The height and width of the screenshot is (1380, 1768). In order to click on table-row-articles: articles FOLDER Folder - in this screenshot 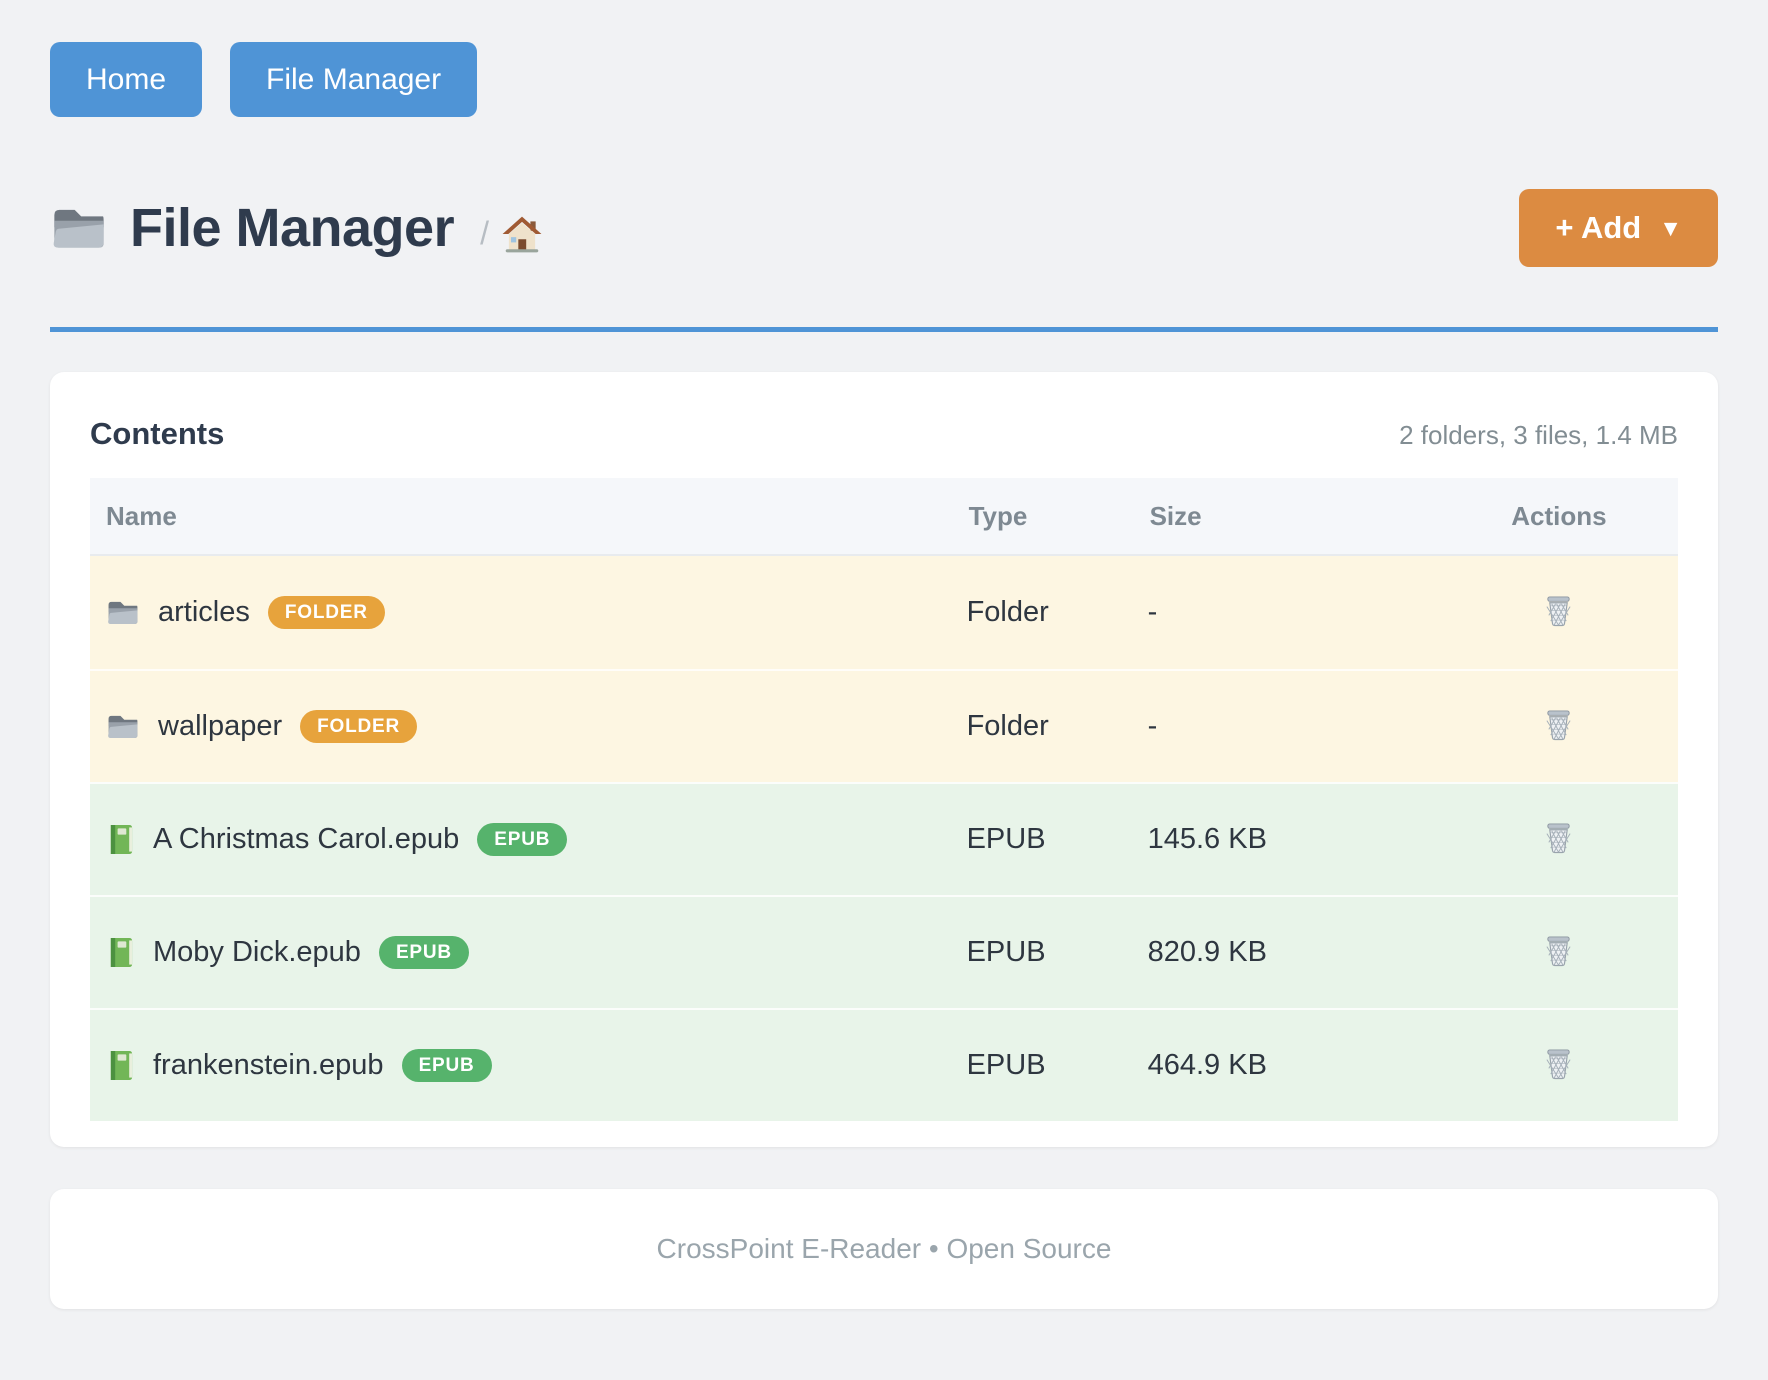, I will do `click(884, 612)`.